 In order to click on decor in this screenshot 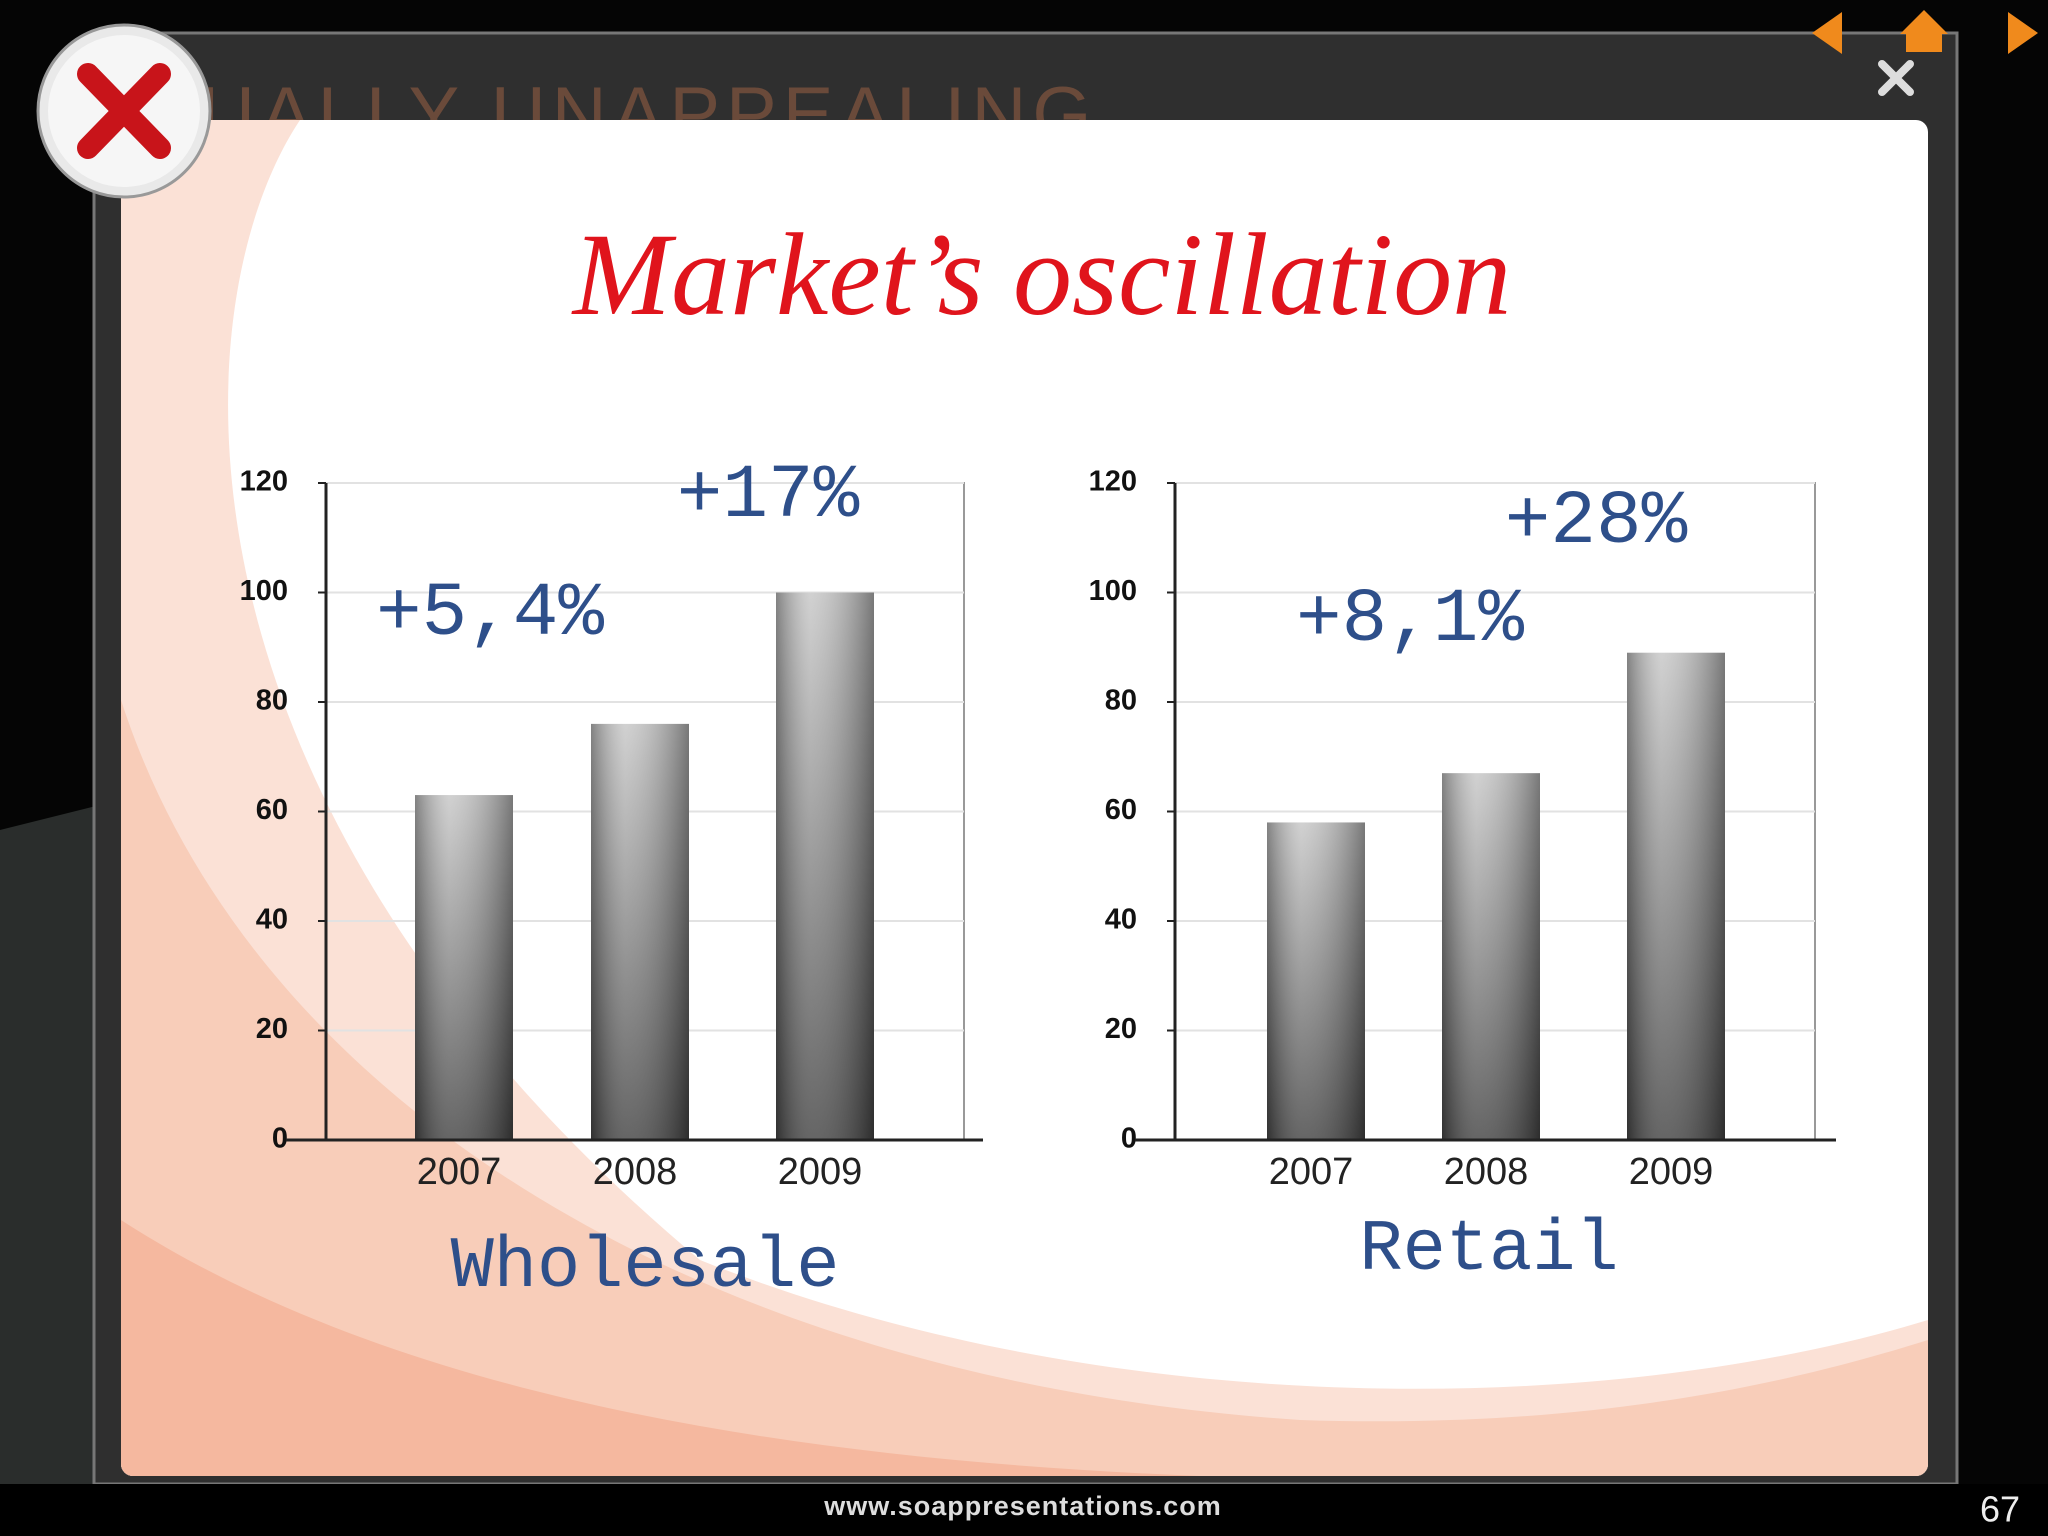, I will do `click(60, 1142)`.